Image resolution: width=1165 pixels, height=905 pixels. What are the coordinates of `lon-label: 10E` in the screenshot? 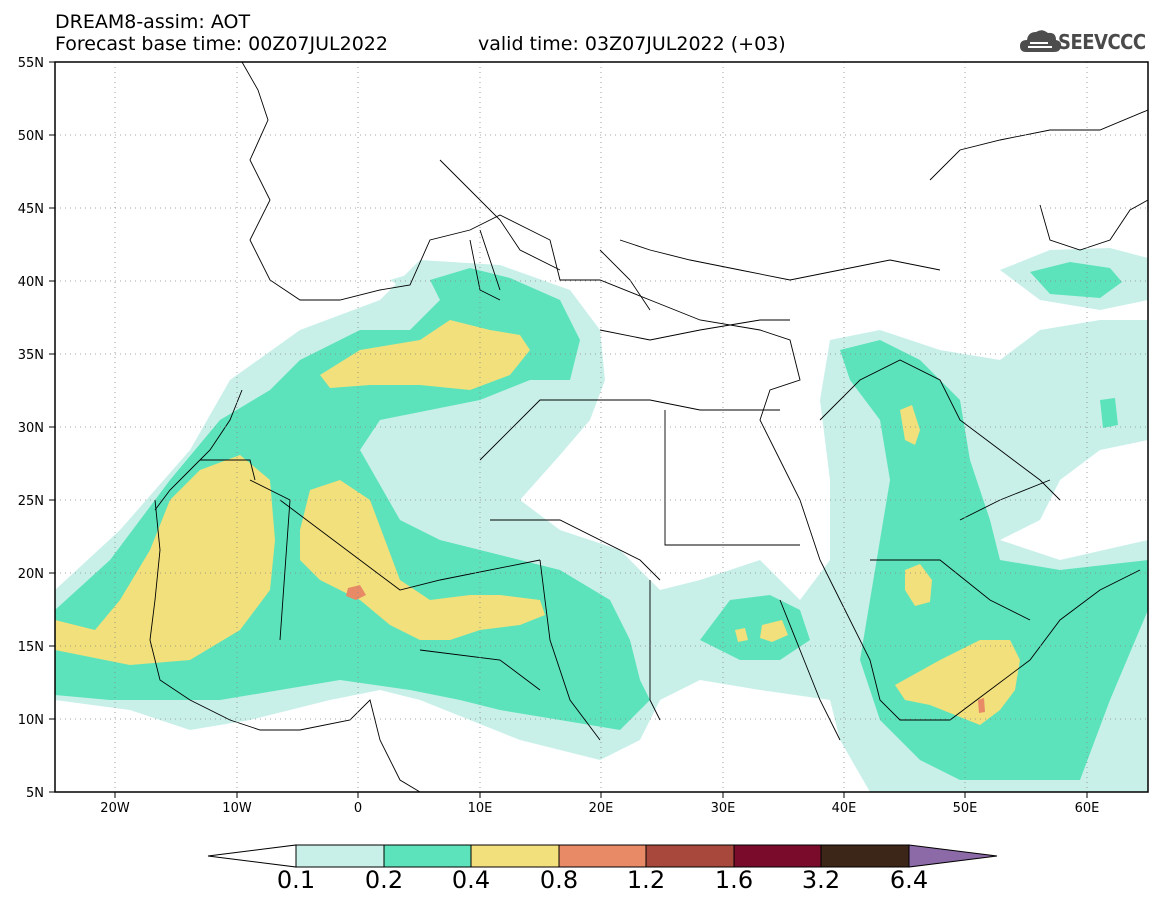 It's located at (480, 808).